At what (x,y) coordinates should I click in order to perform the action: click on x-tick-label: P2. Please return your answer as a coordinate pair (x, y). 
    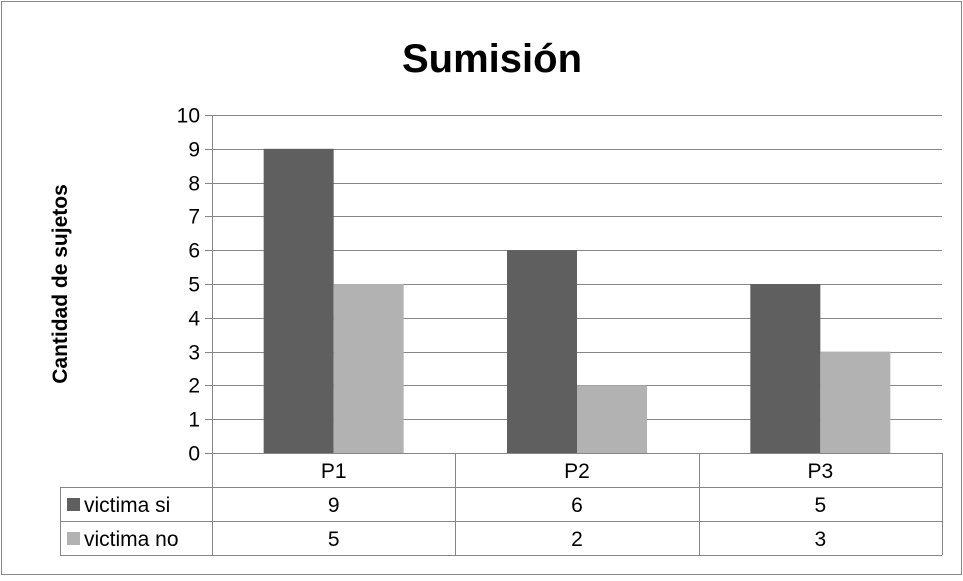
    Looking at the image, I should click on (577, 471).